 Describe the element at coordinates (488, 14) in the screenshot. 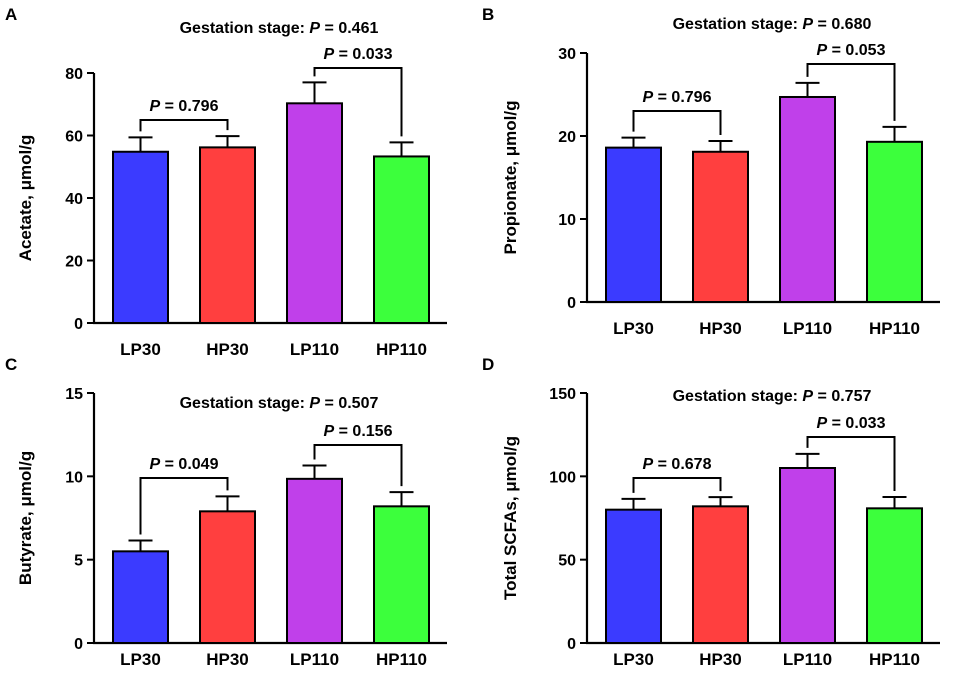

I see `panel-letter: B` at that location.